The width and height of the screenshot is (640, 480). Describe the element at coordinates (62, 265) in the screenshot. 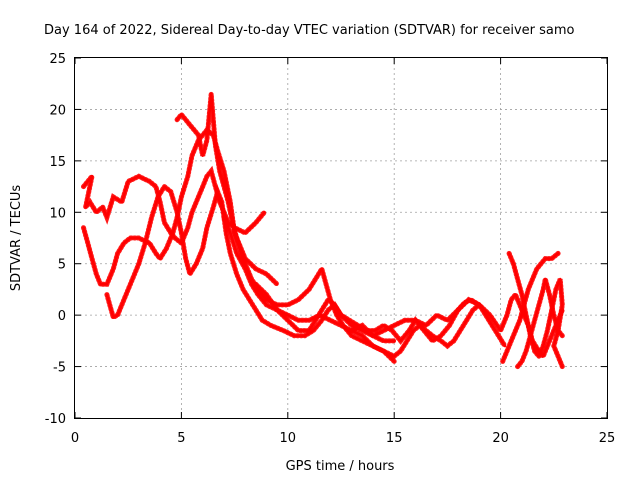

I see `y-tick-label: 5` at that location.